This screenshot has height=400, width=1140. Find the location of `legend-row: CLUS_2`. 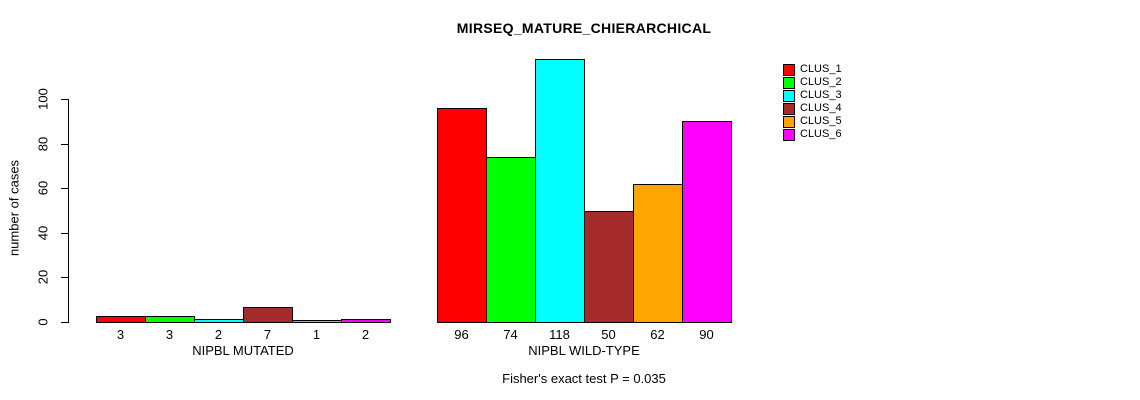

legend-row: CLUS_2 is located at coordinates (812, 82).